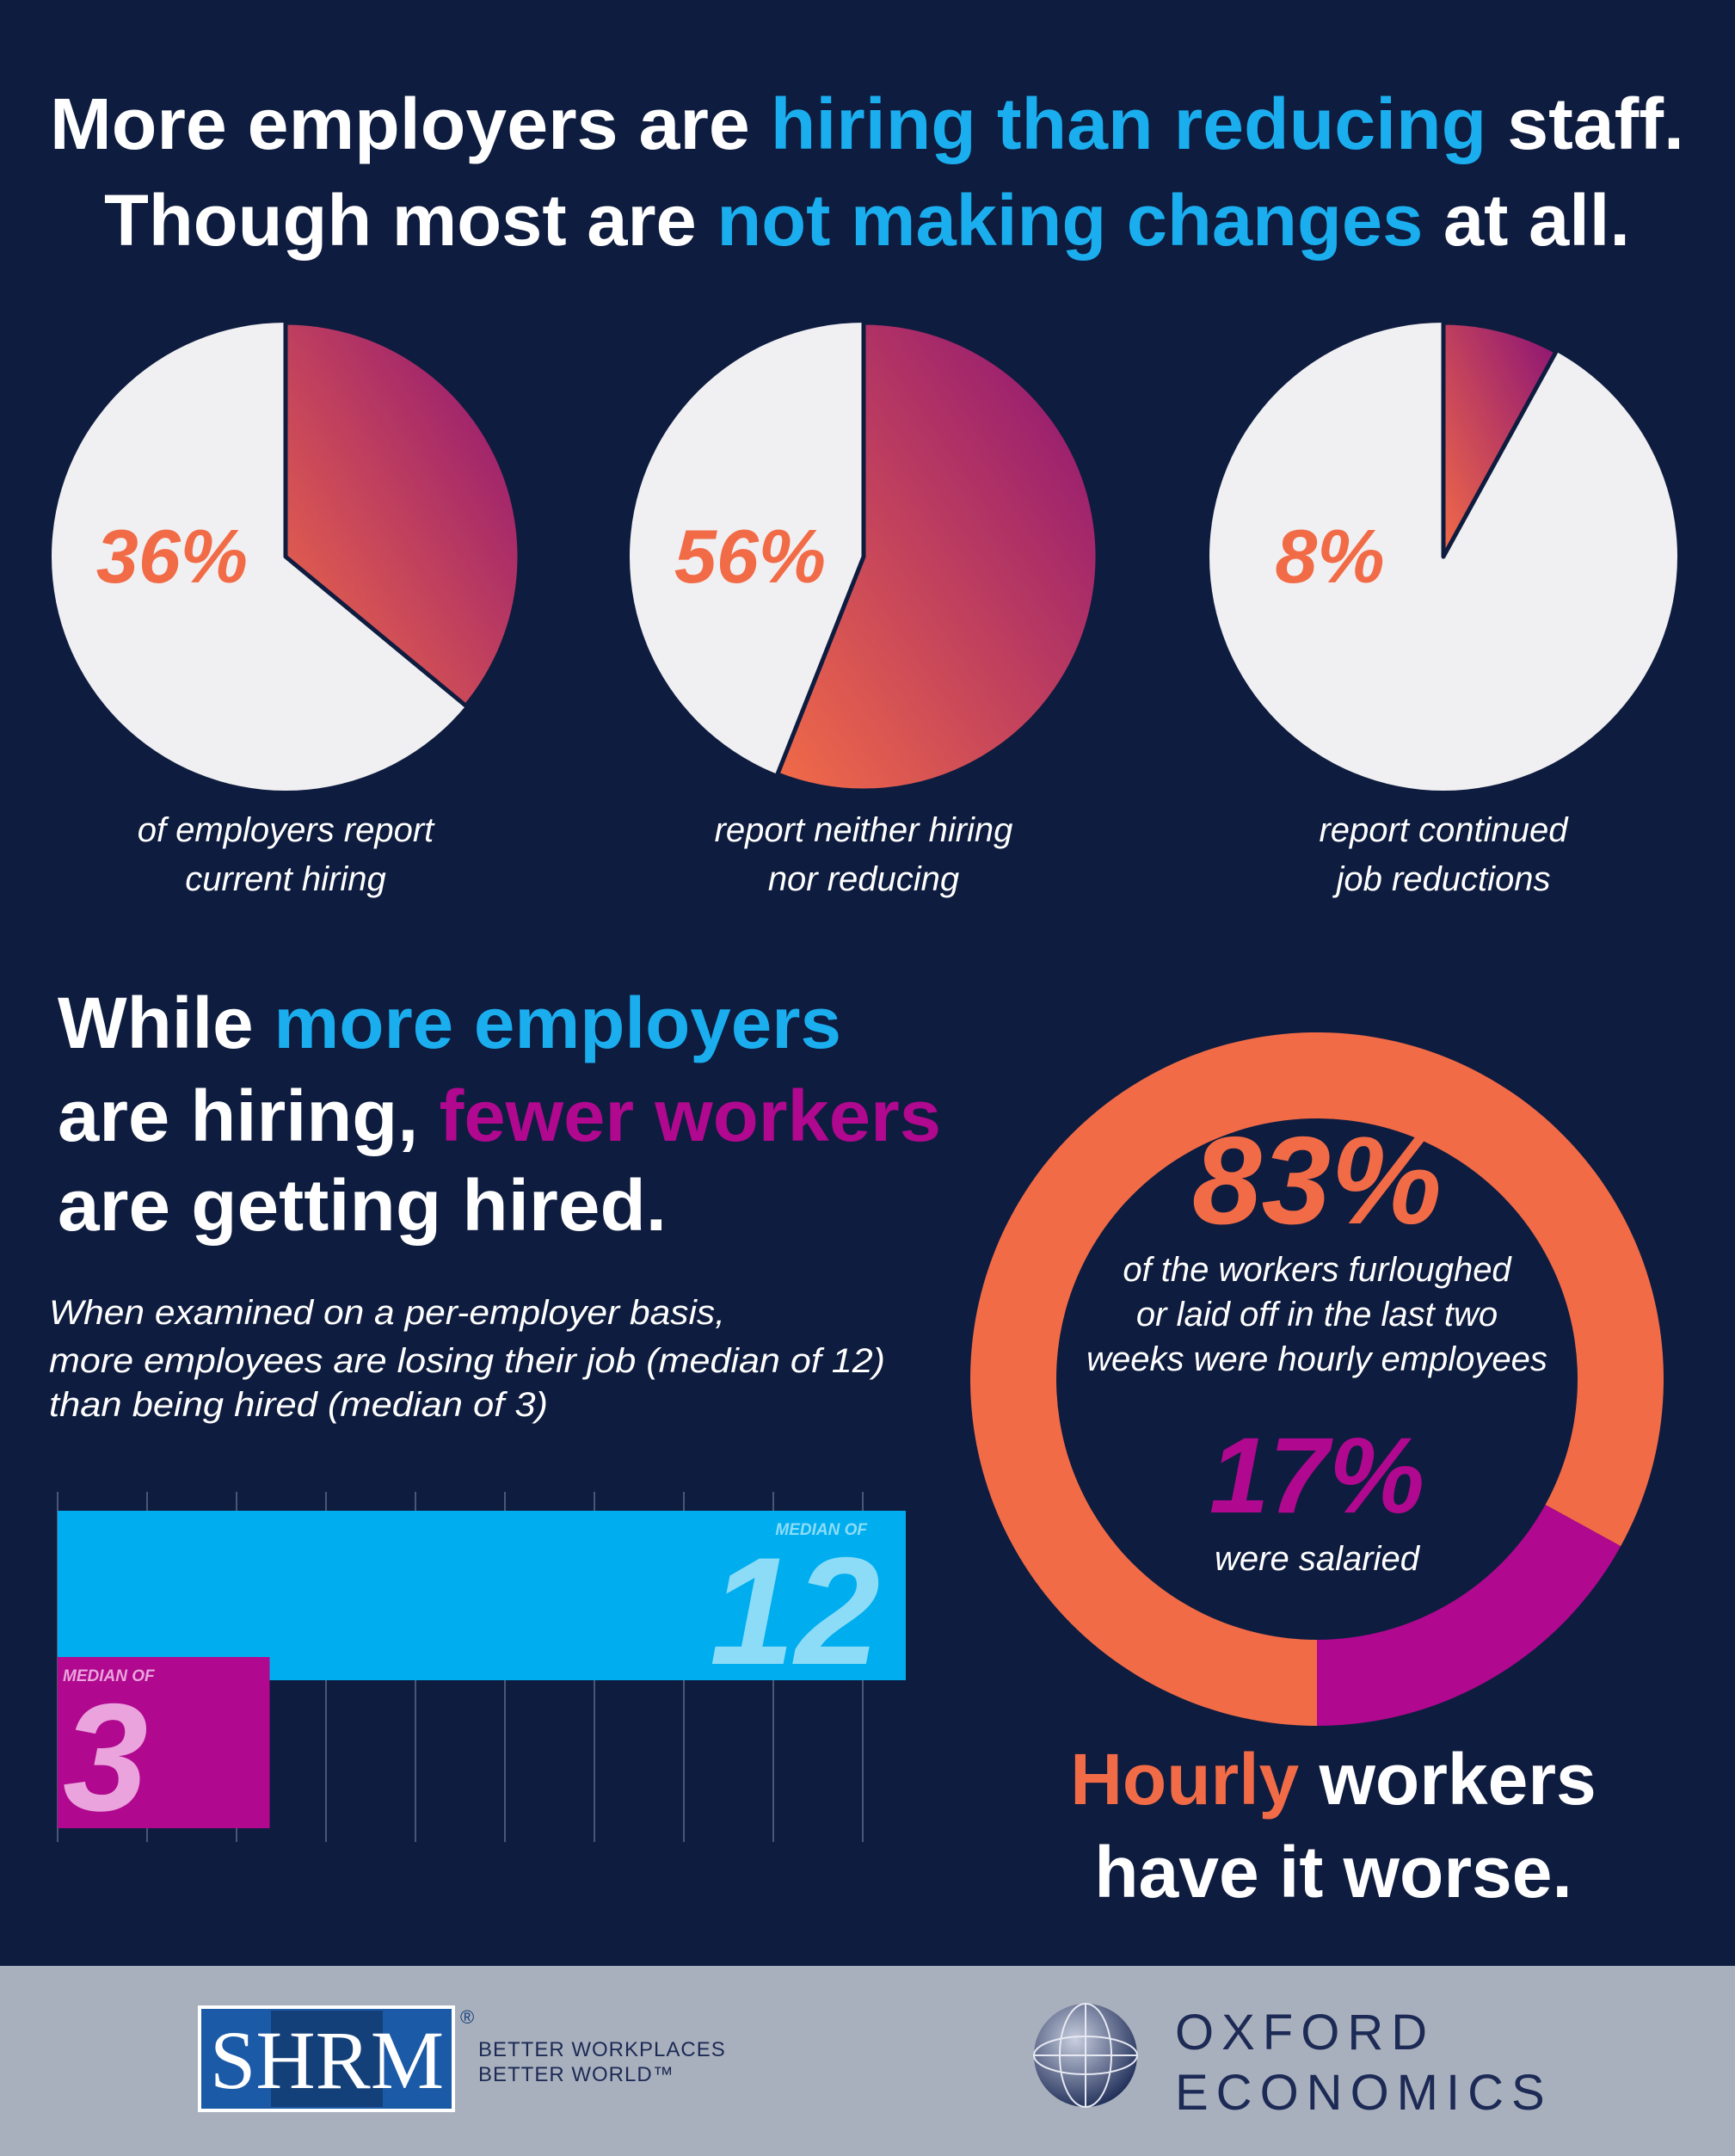 This screenshot has width=1735, height=2156. Describe the element at coordinates (238, 1116) in the screenshot. I see `heading-text: are hiring,` at that location.